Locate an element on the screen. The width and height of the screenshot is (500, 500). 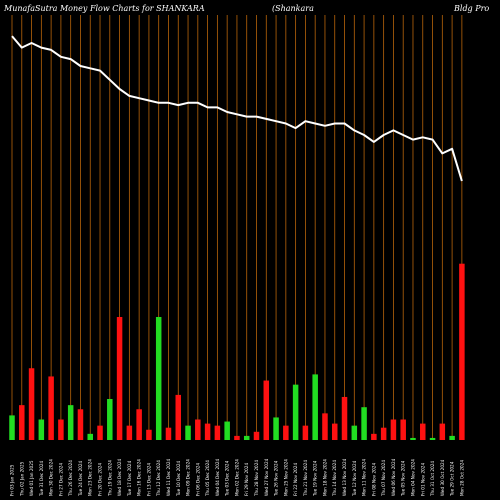
x-tick-label: Thu 07 Nov 2024 is located at coordinates (383, 478).